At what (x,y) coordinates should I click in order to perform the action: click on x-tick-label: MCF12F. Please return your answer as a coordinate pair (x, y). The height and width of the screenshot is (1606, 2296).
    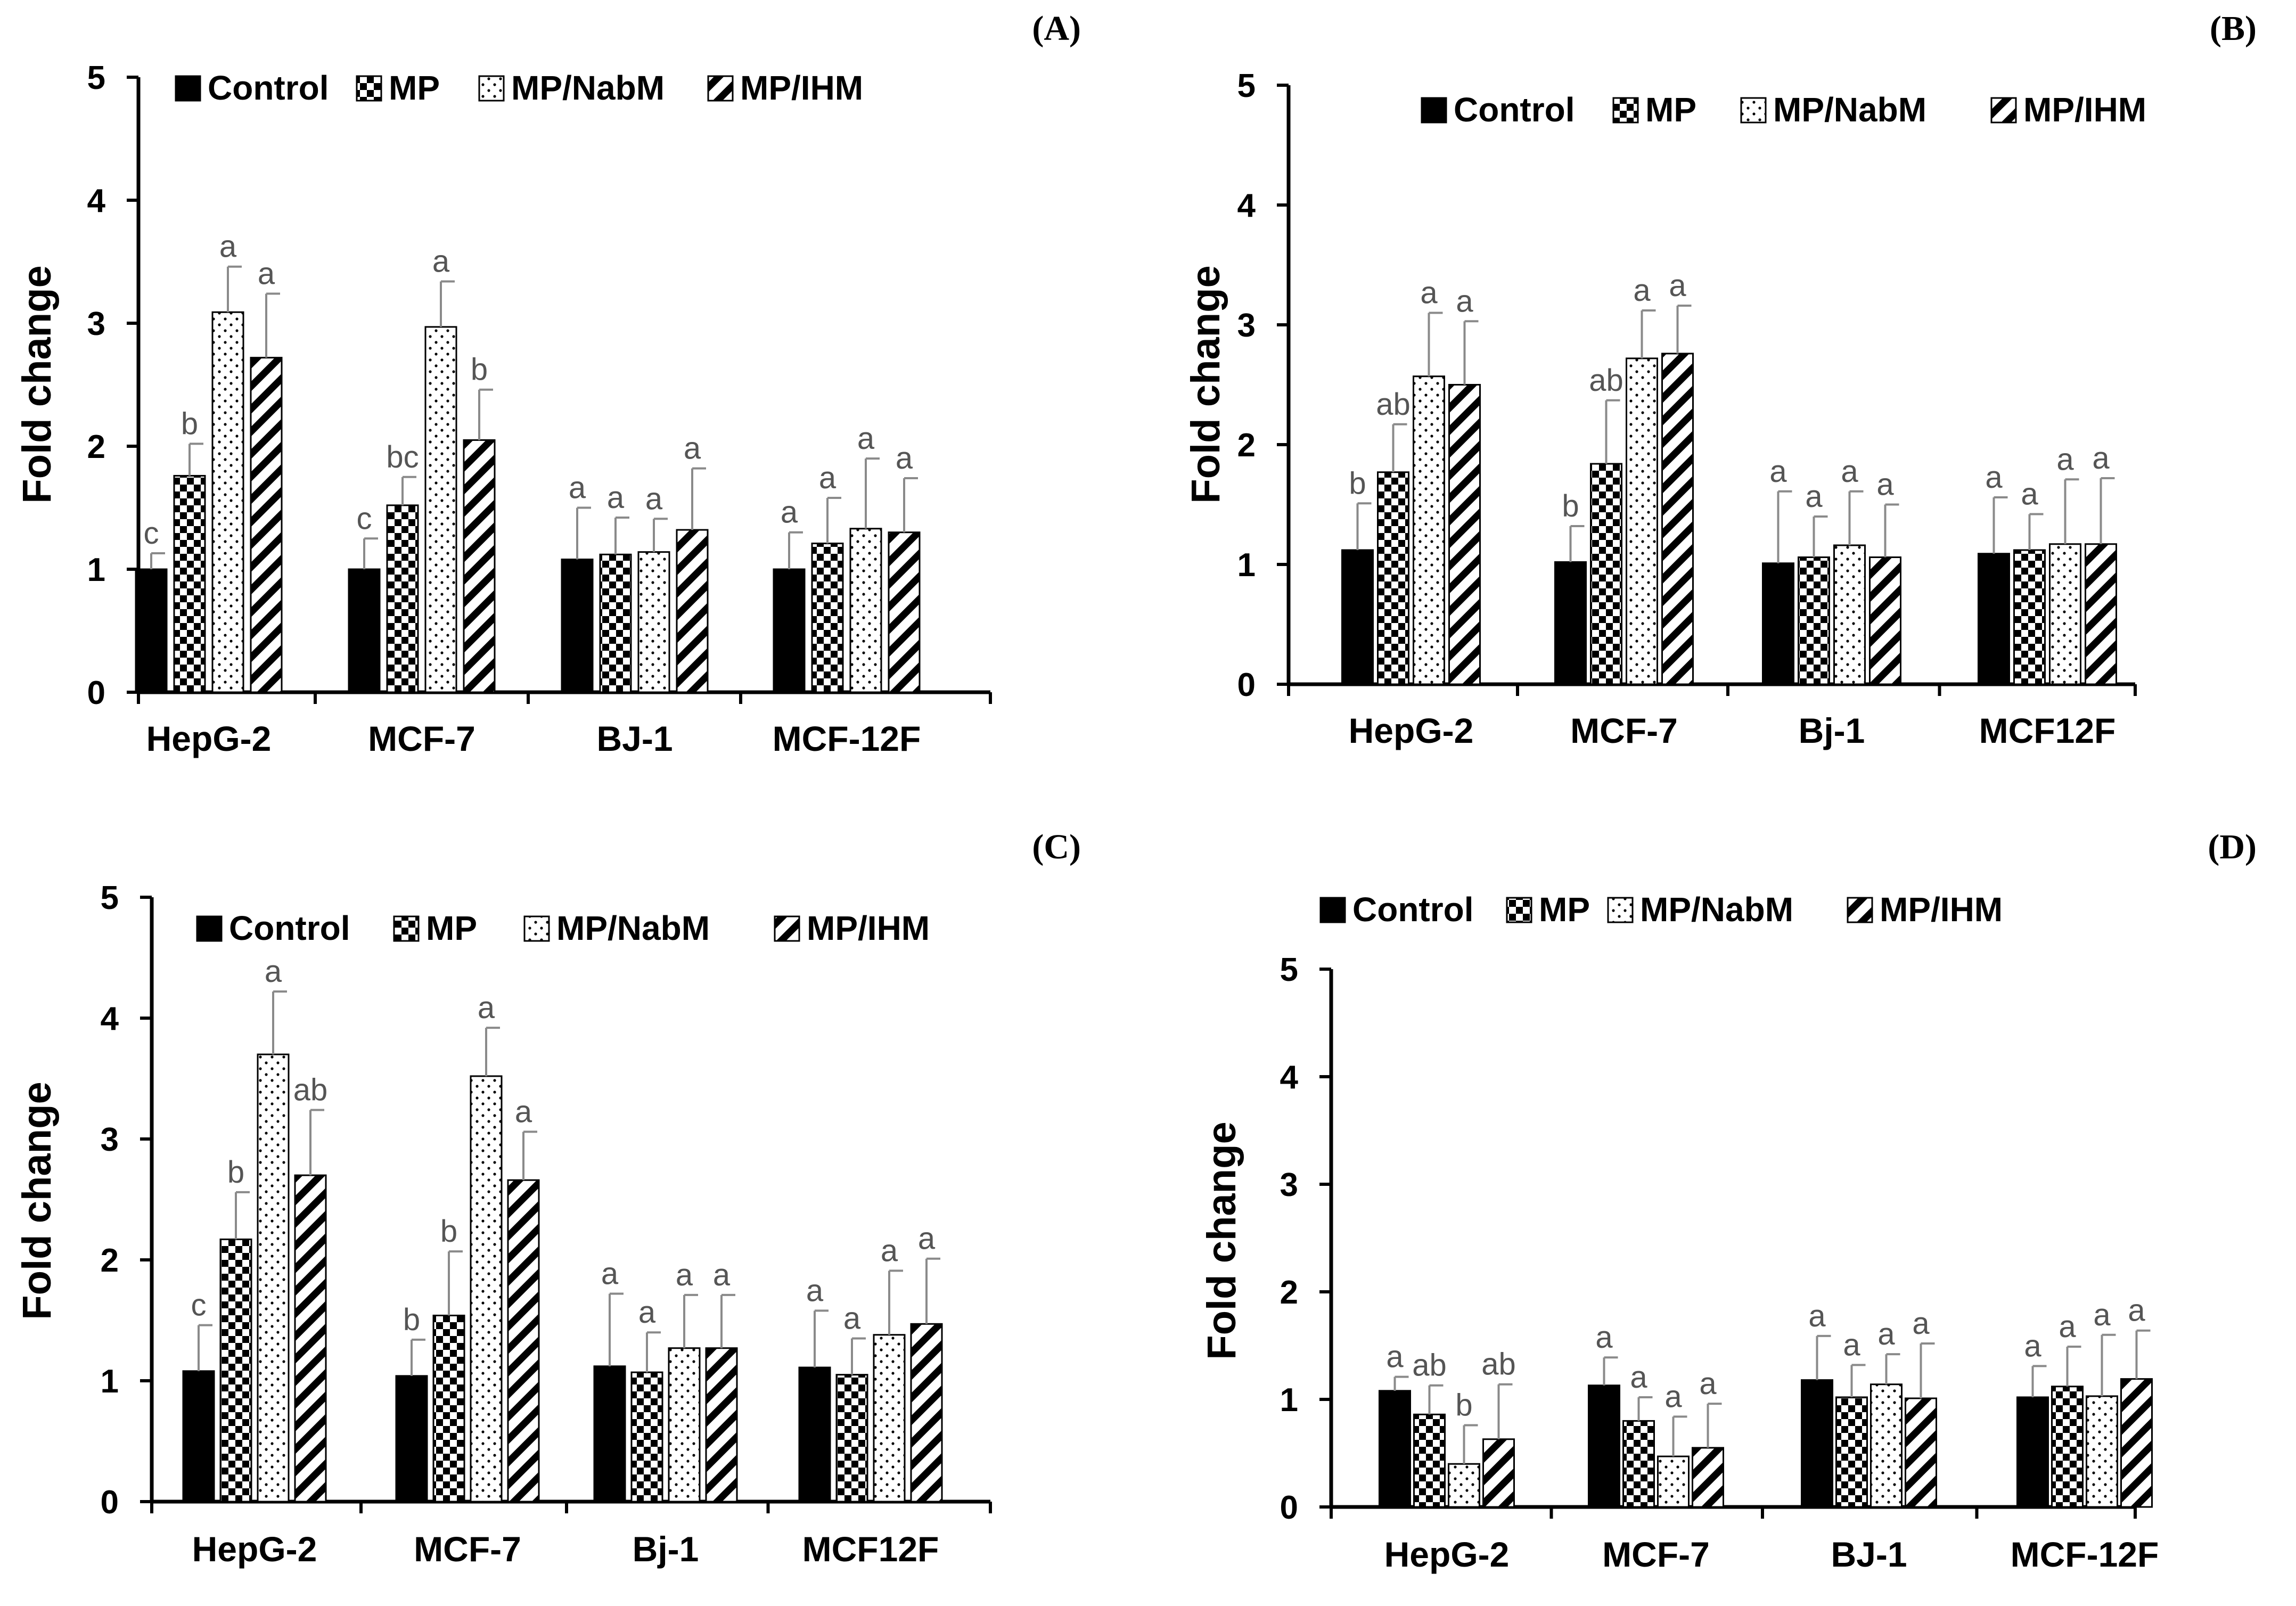
    Looking at the image, I should click on (870, 1549).